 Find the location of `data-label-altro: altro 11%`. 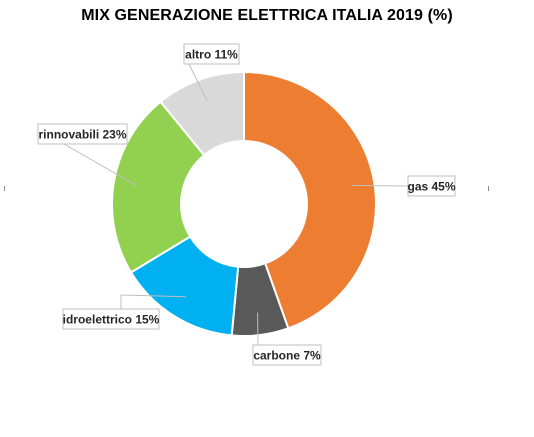

data-label-altro: altro 11% is located at coordinates (211, 54).